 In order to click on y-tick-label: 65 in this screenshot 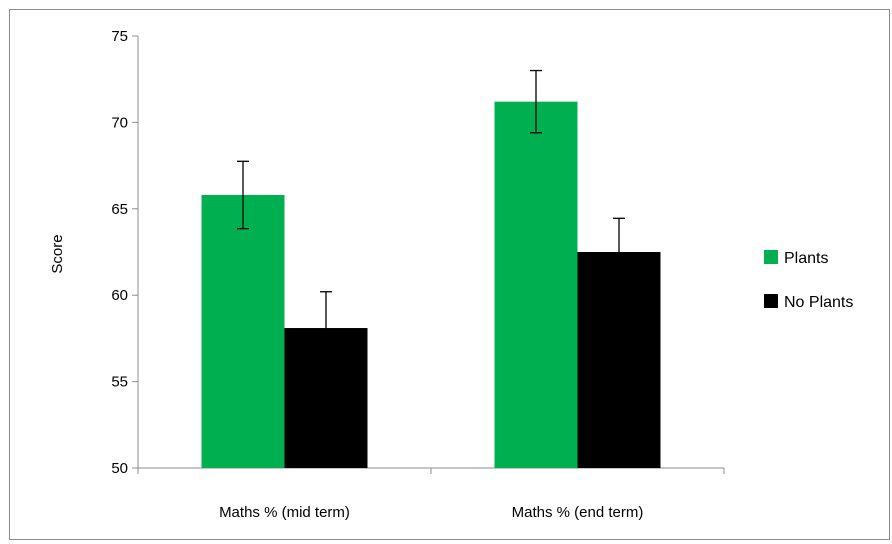, I will do `click(119, 209)`.